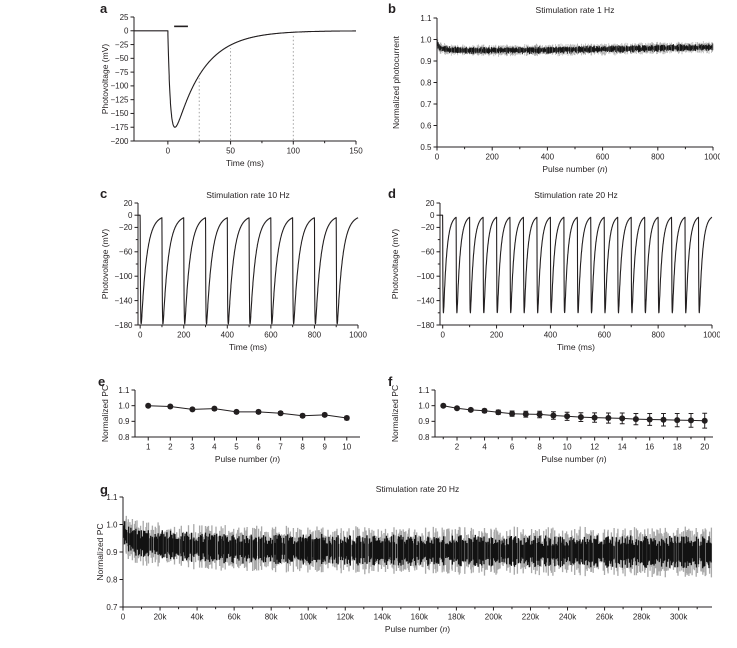 Image resolution: width=737 pixels, height=648 pixels. What do you see at coordinates (392, 193) in the screenshot?
I see `panel-d-label: d` at bounding box center [392, 193].